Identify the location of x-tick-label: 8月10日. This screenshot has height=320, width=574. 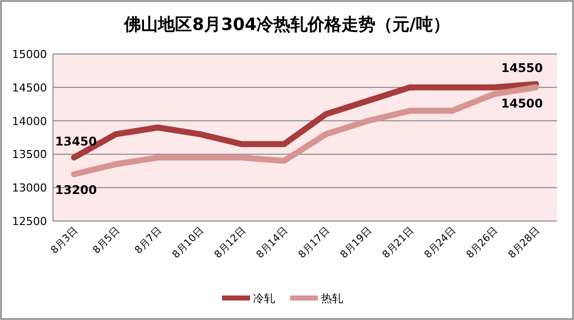
(188, 243).